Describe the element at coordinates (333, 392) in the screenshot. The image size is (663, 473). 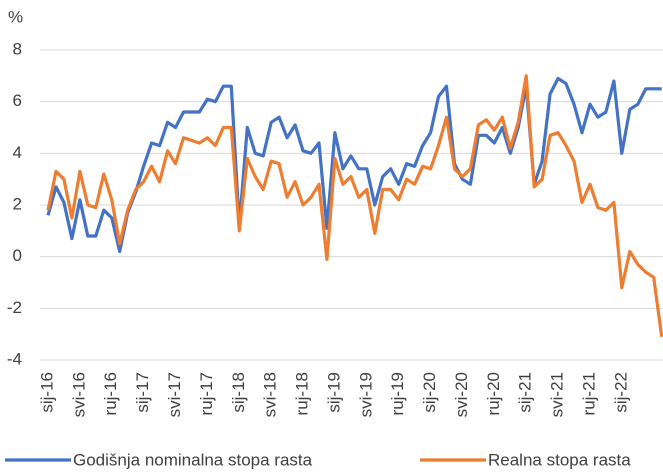
I see `x-tick-label: sij-19` at that location.